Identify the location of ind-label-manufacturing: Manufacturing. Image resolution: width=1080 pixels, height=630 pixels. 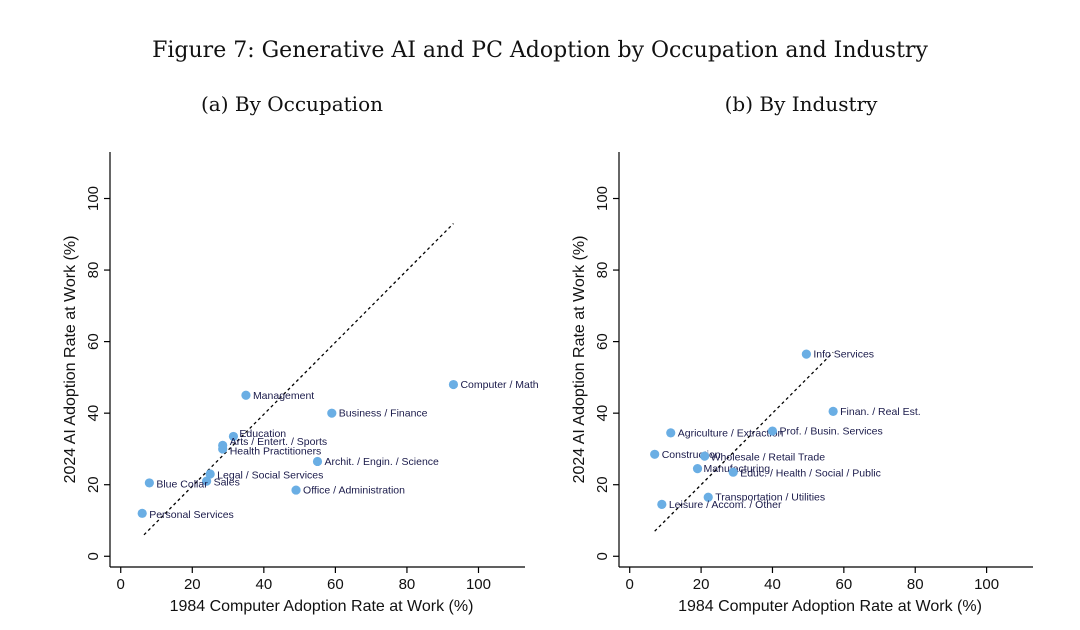
(737, 469).